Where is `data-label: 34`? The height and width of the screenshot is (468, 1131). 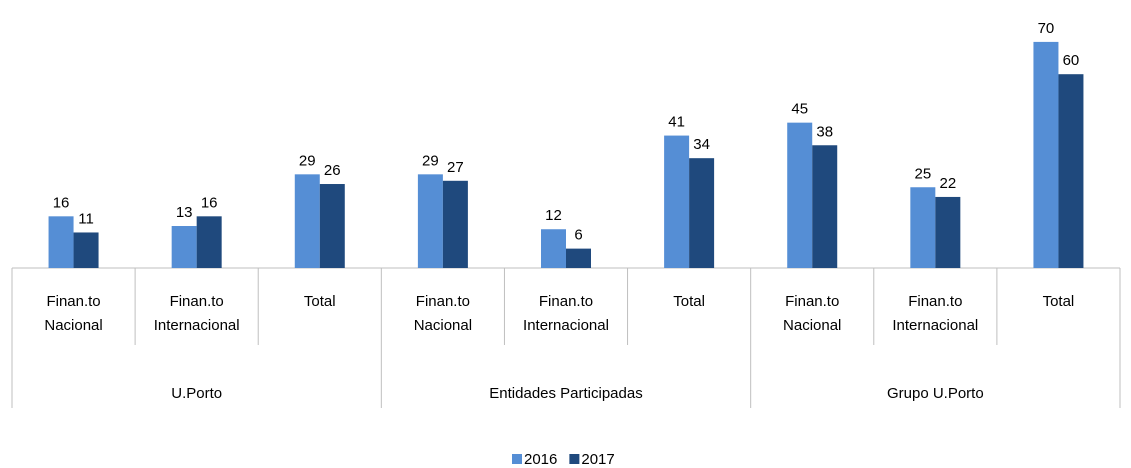 data-label: 34 is located at coordinates (701, 144).